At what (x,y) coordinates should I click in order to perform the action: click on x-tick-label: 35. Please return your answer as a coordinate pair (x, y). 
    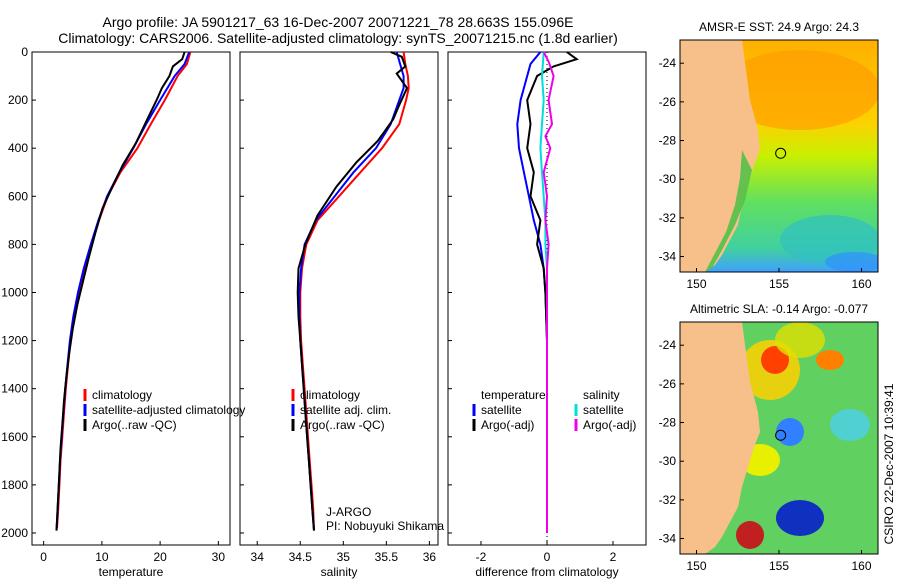
    Looking at the image, I should click on (344, 557).